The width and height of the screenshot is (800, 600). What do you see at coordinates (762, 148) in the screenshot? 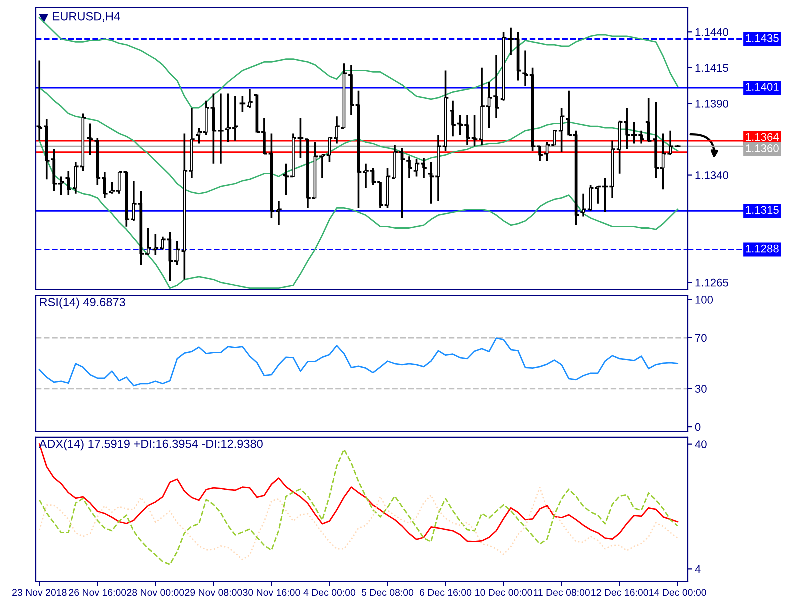
I see `ref-line-label: 1.1360` at bounding box center [762, 148].